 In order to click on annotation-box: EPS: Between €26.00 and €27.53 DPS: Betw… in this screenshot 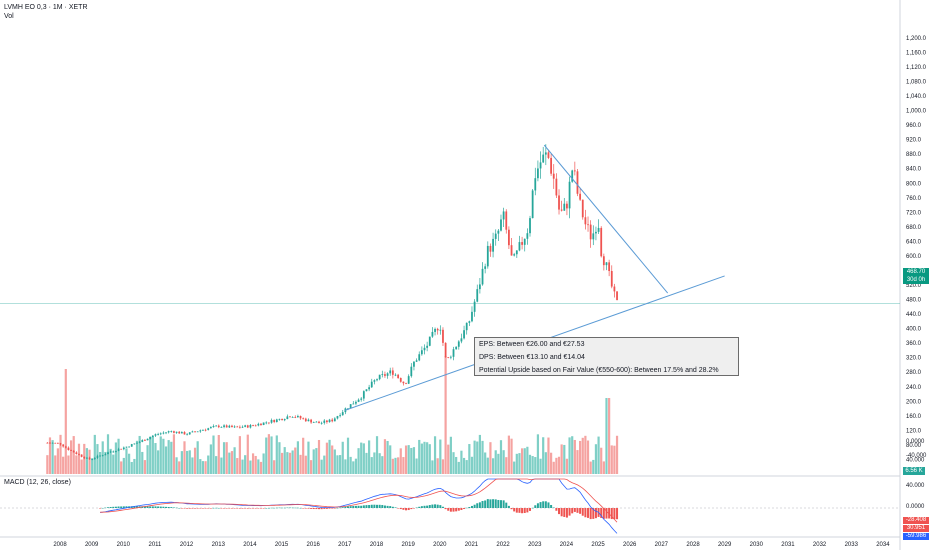, I will do `click(606, 356)`.